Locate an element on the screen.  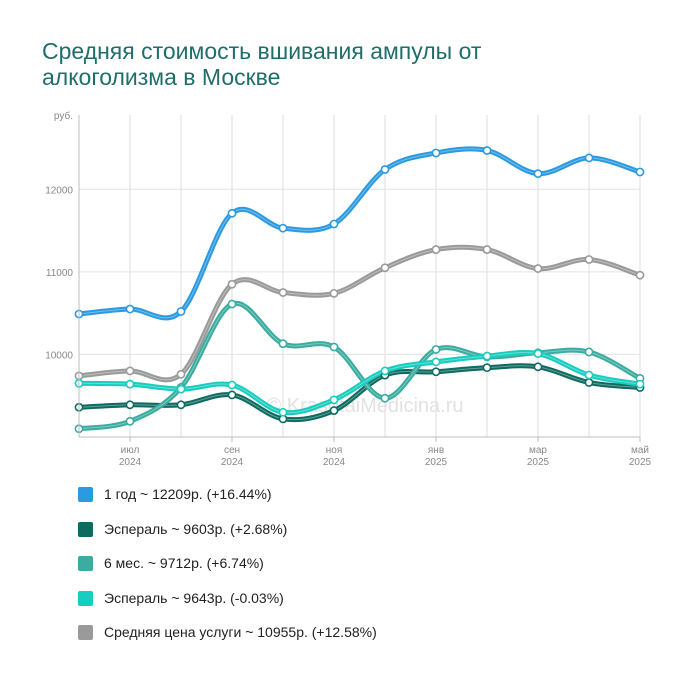
x-tick-month-label: июл is located at coordinates (130, 450).